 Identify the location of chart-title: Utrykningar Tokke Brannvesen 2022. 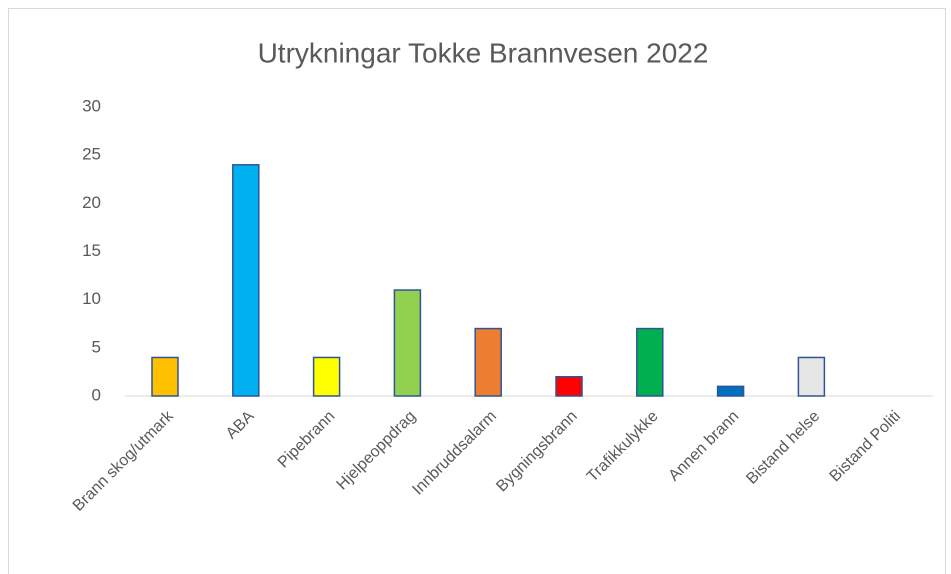
(483, 52).